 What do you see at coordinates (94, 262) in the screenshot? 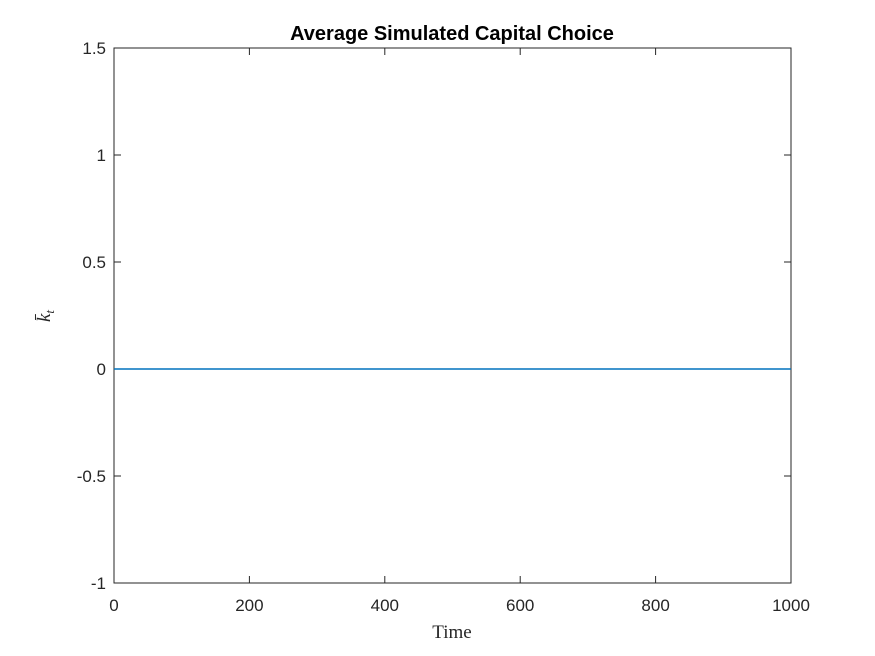
I see `y-tick-label: 0.5` at bounding box center [94, 262].